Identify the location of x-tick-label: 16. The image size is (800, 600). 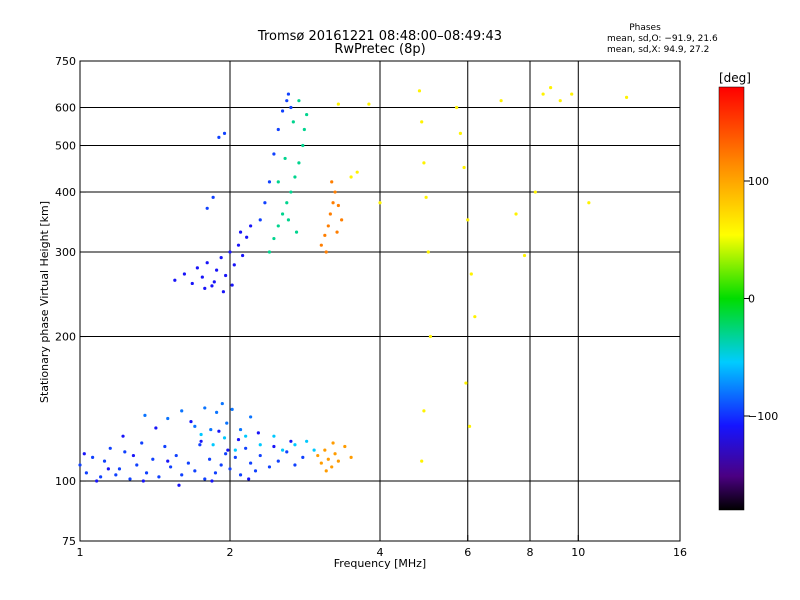
(680, 552).